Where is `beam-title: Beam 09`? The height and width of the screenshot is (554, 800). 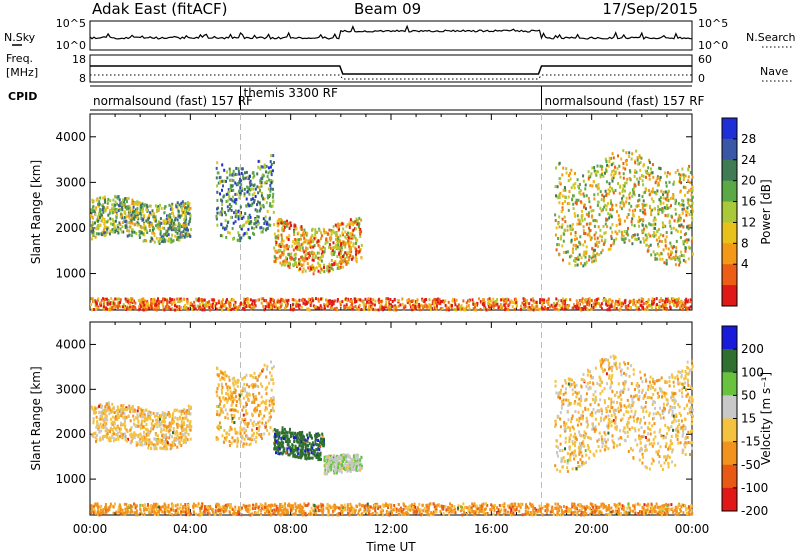 beam-title: Beam 09 is located at coordinates (387, 9).